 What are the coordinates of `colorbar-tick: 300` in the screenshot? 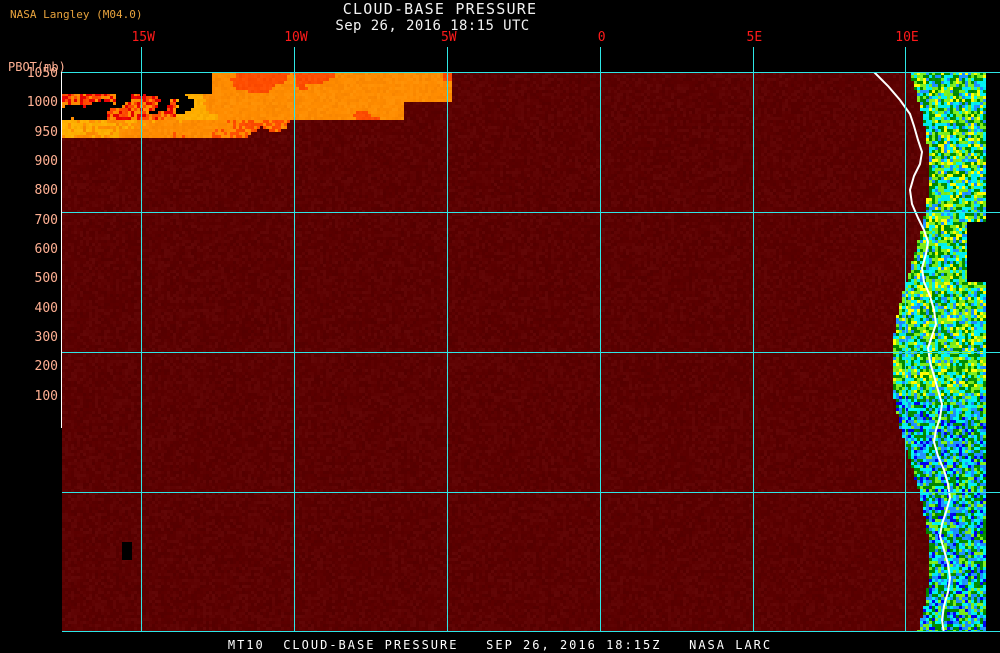 It's located at (46, 337).